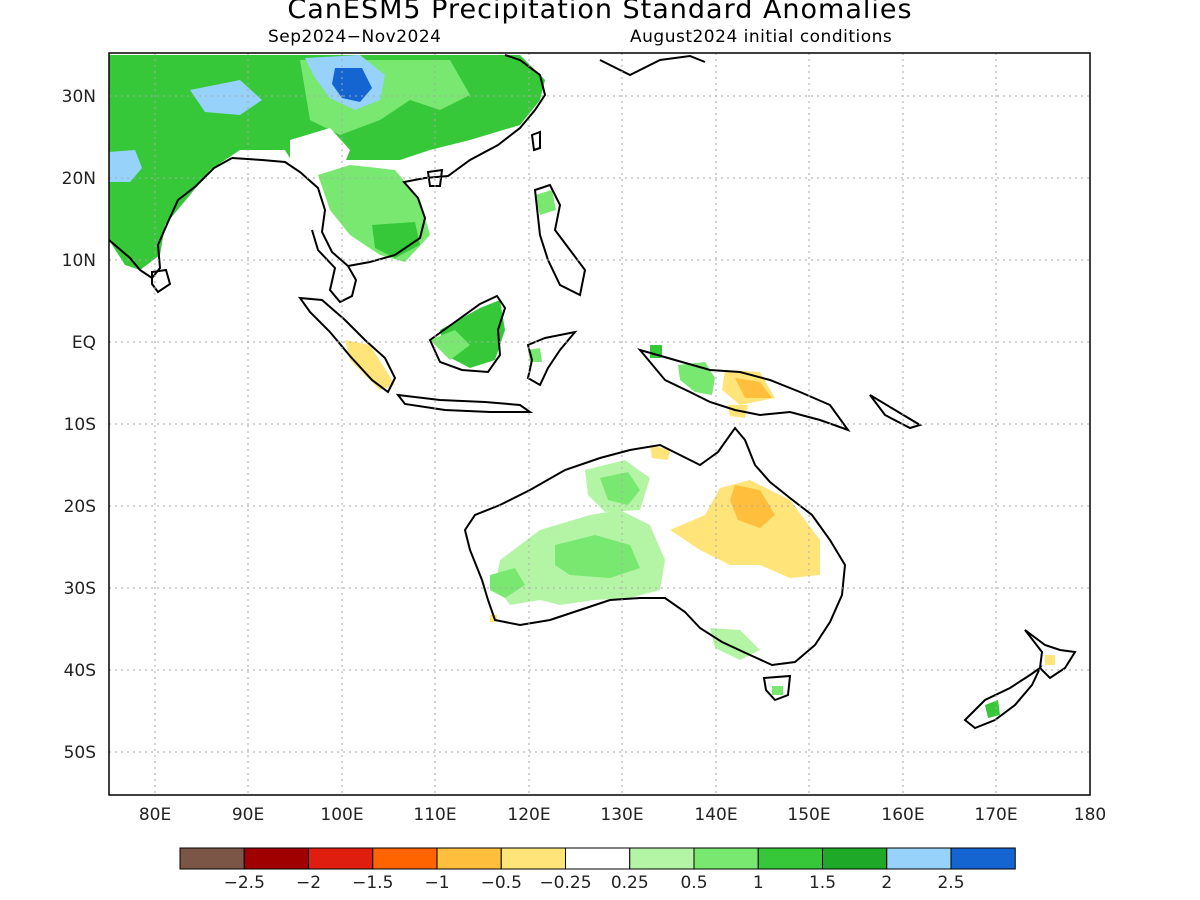  Describe the element at coordinates (80, 507) in the screenshot. I see `lat-label: 20S` at that location.